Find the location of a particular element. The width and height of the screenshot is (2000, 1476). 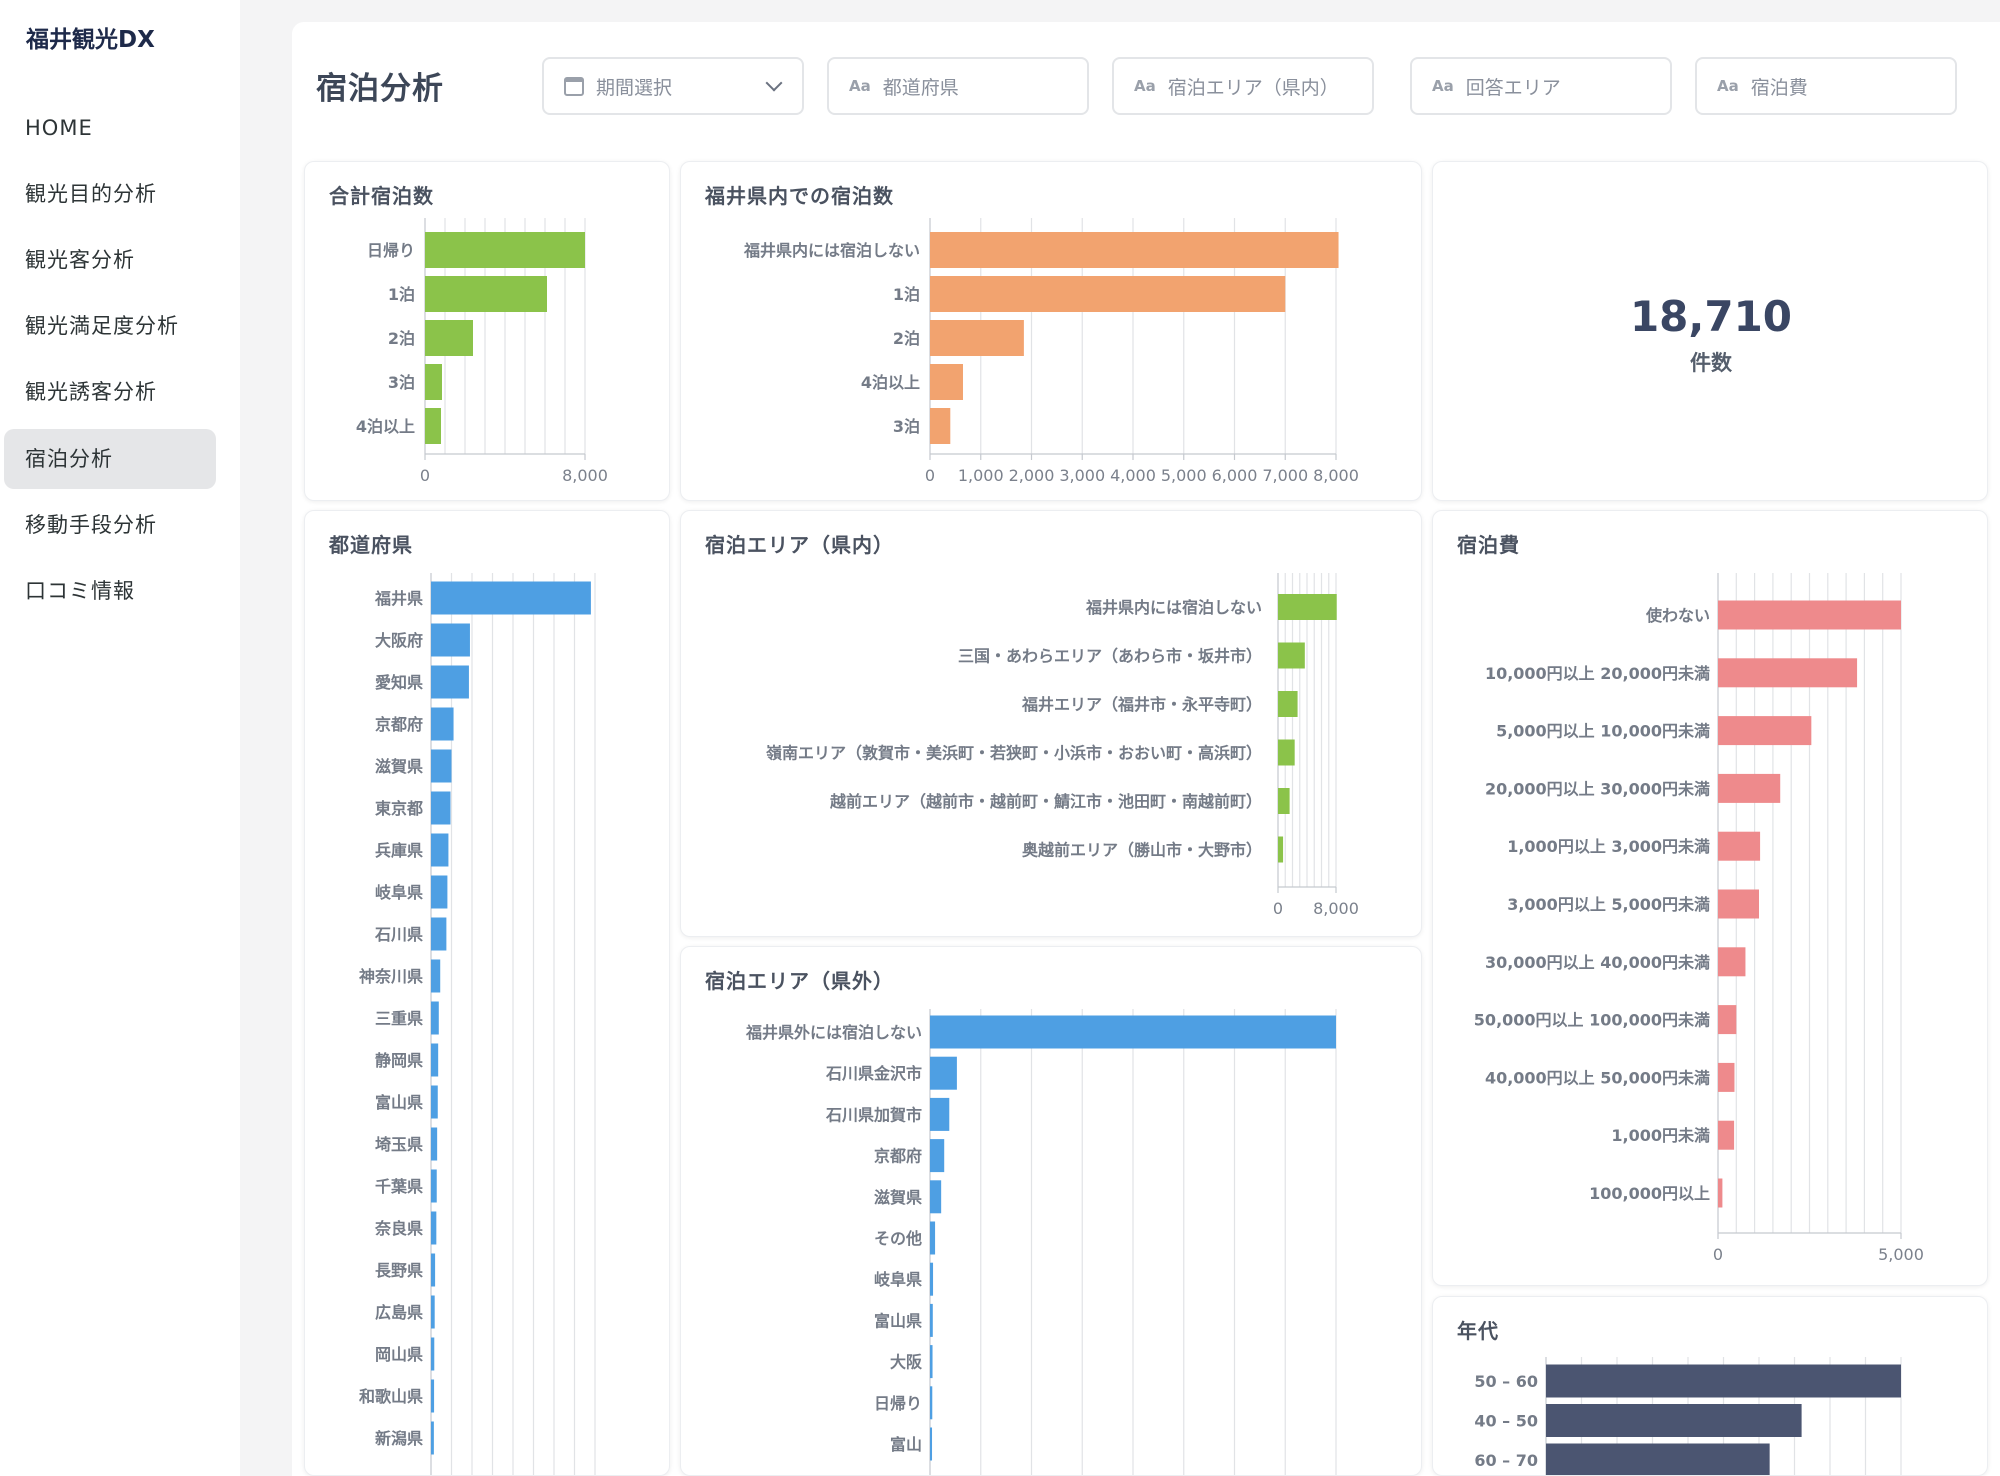

card-title: 年代 is located at coordinates (1478, 1331).